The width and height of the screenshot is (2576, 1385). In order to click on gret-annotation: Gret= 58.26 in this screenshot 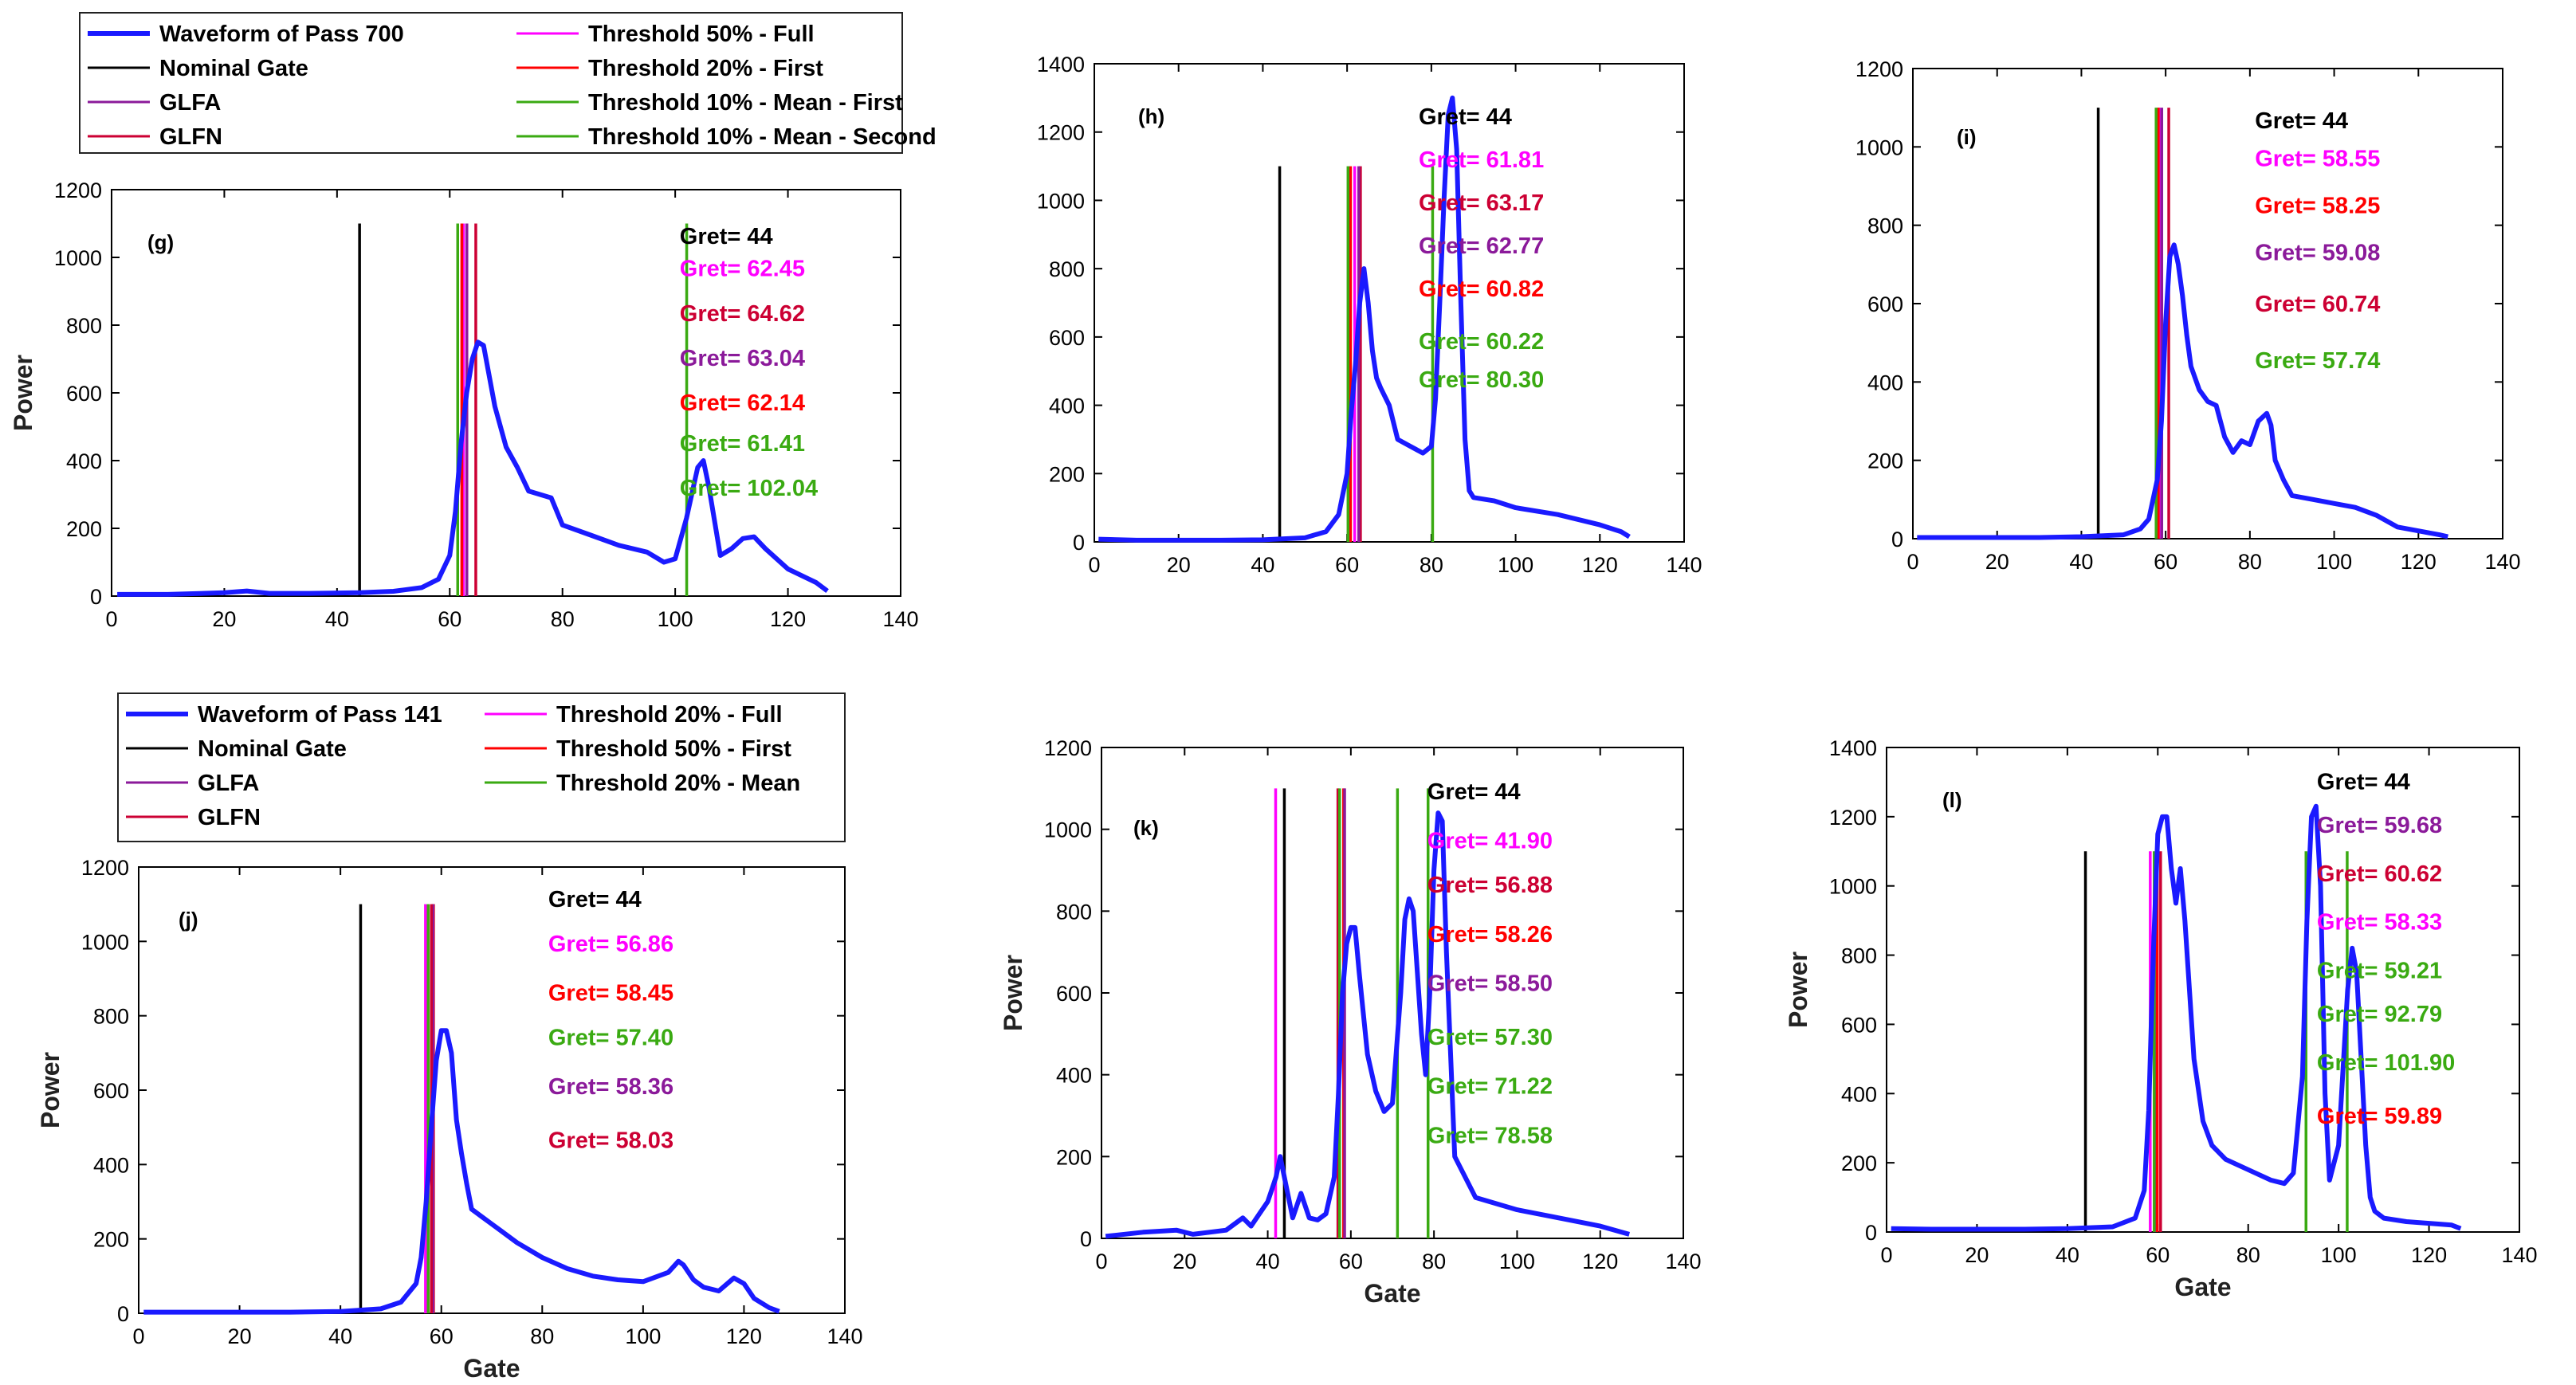, I will do `click(1490, 935)`.